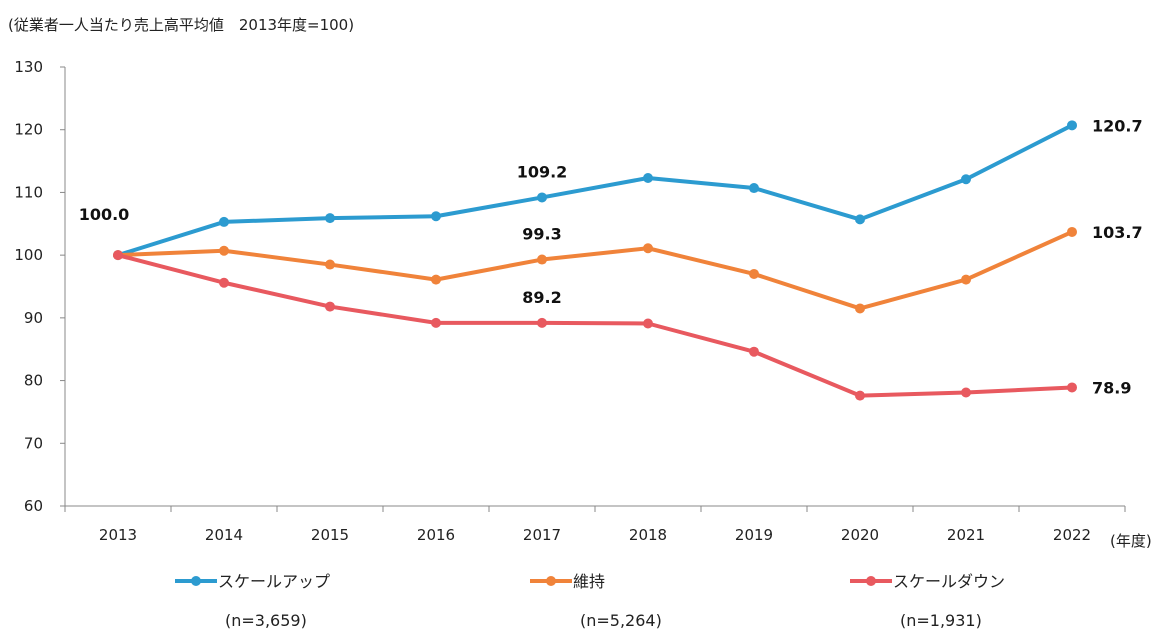 The width and height of the screenshot is (1167, 631). I want to click on legend-count: (n=3,659), so click(266, 620).